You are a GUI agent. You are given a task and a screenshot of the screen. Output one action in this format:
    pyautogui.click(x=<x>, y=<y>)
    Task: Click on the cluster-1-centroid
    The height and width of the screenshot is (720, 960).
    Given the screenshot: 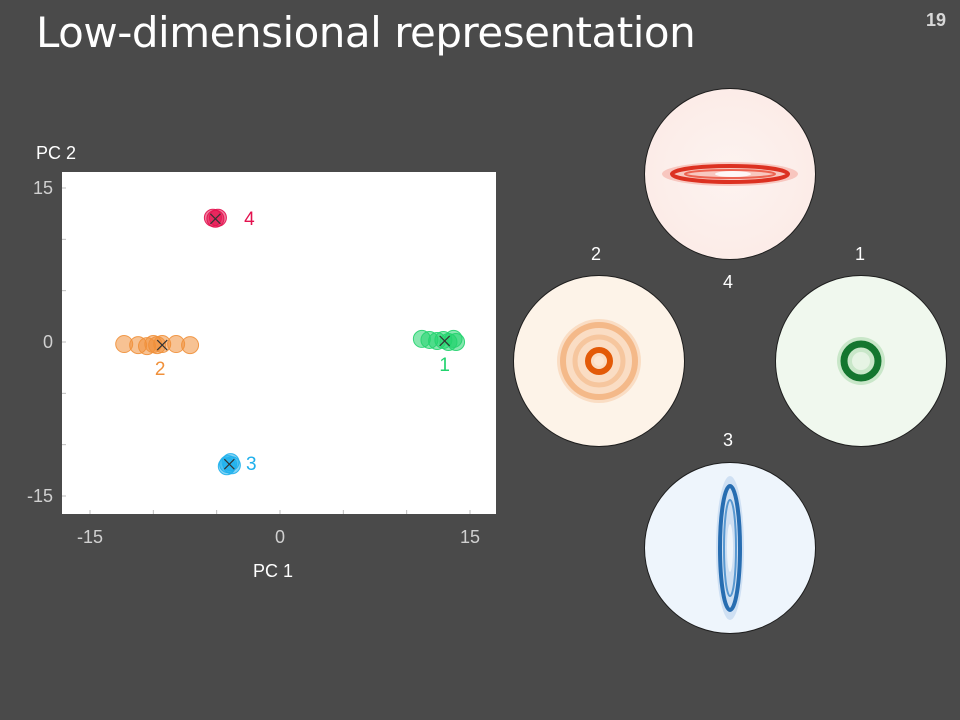 What is the action you would take?
    pyautogui.click(x=445, y=341)
    